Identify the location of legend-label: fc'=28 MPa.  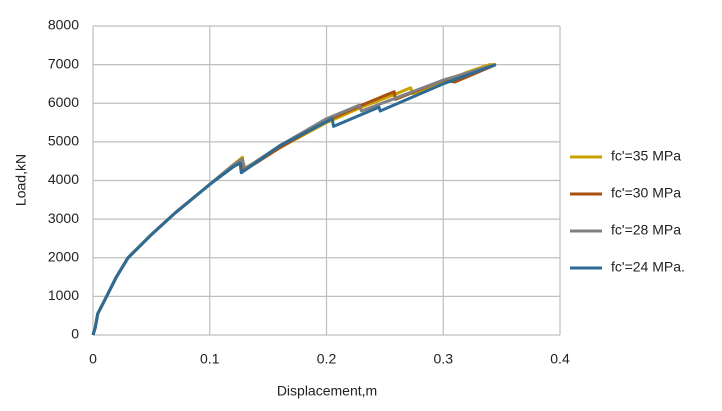
(646, 230).